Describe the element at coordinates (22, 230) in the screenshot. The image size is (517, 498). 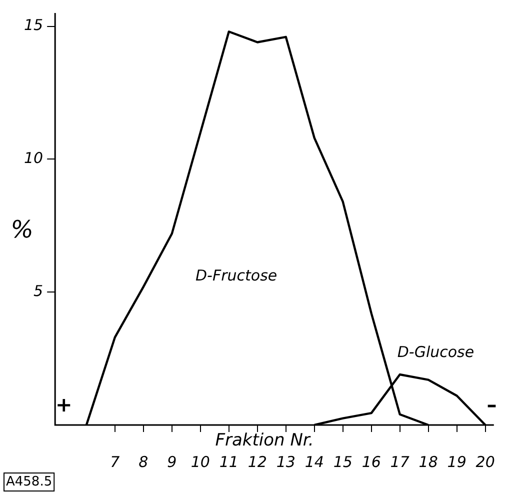
I see `y-axis-title: %` at that location.